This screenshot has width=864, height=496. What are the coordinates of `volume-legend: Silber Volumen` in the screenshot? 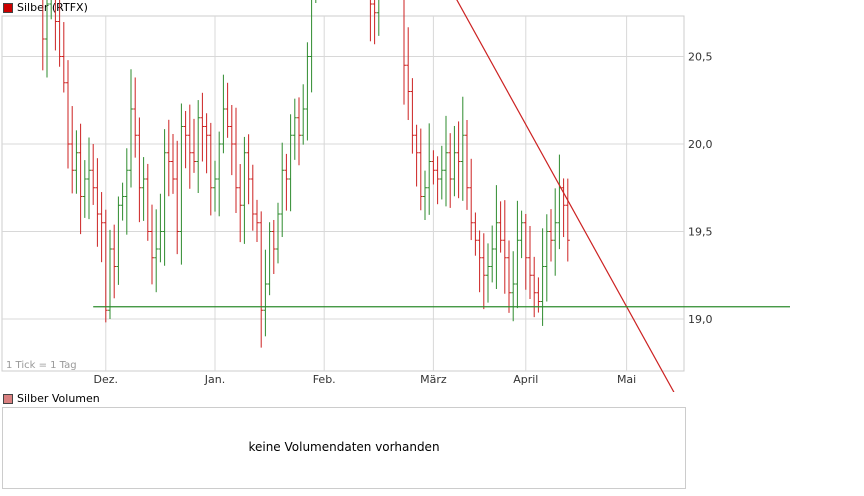 It's located at (51, 398).